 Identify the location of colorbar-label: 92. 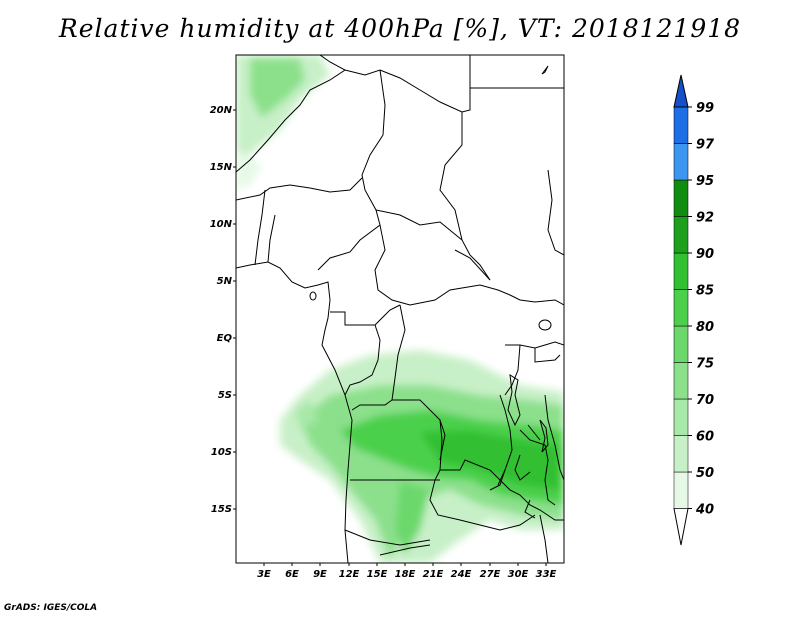
(705, 218).